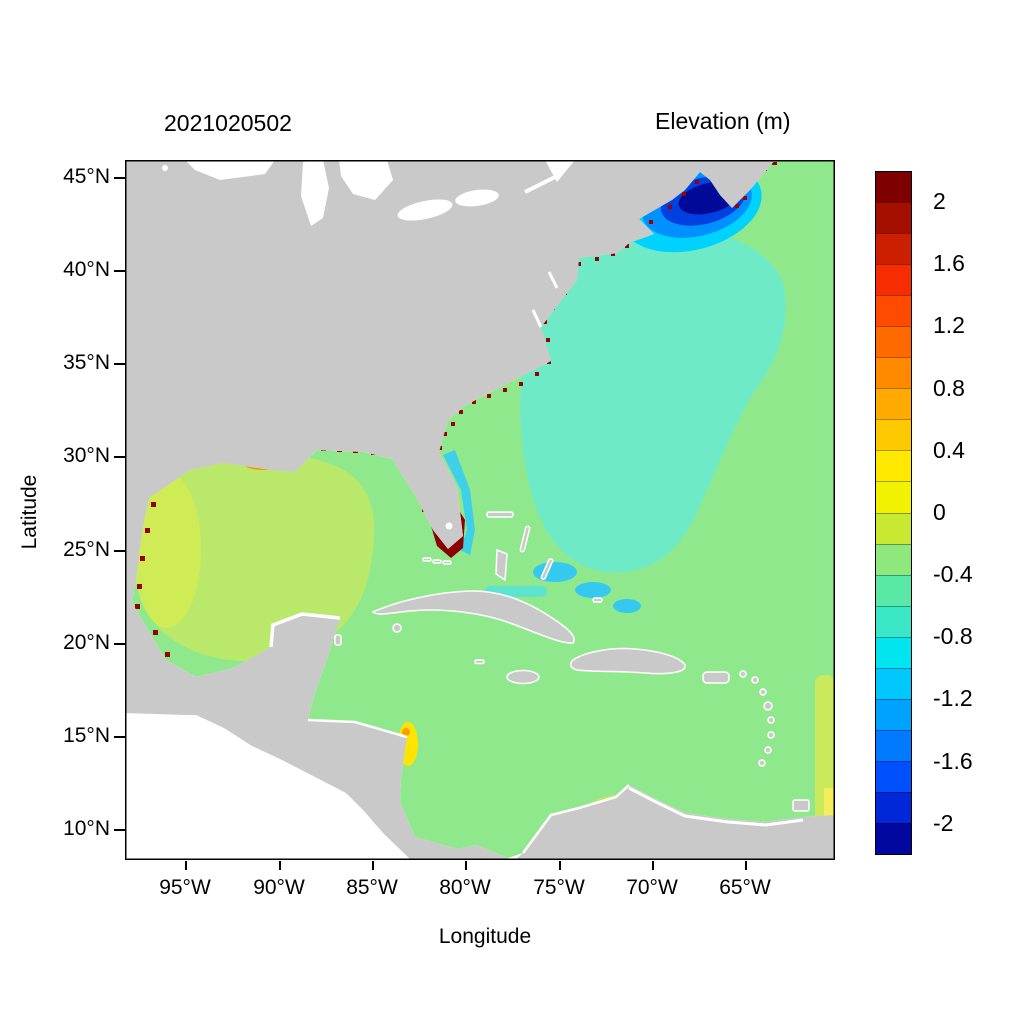 The width and height of the screenshot is (1024, 1024). What do you see at coordinates (943, 823) in the screenshot?
I see `colorbar-label: -2` at bounding box center [943, 823].